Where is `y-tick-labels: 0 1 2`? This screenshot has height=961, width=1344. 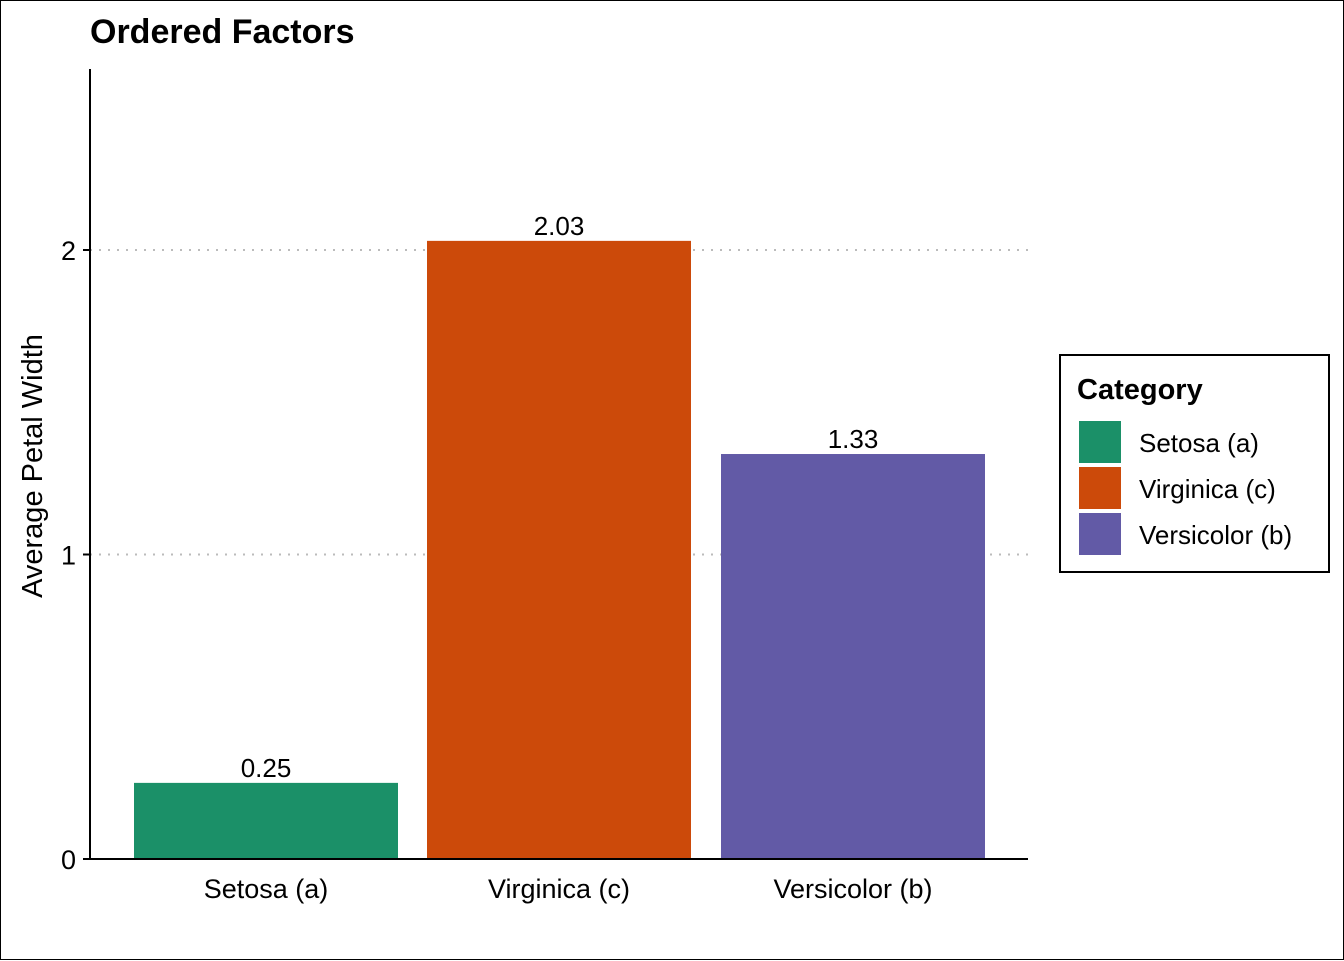 y-tick-labels: 0 1 2 is located at coordinates (68, 555).